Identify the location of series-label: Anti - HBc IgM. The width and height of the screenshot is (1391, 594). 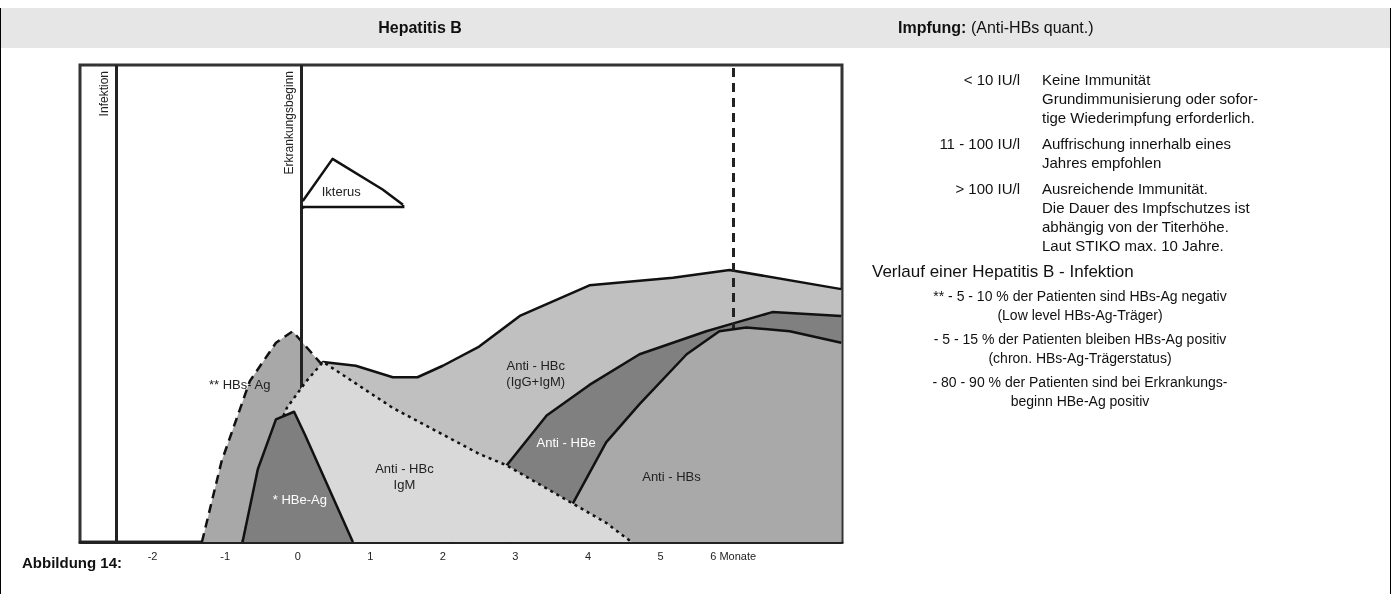
(405, 477).